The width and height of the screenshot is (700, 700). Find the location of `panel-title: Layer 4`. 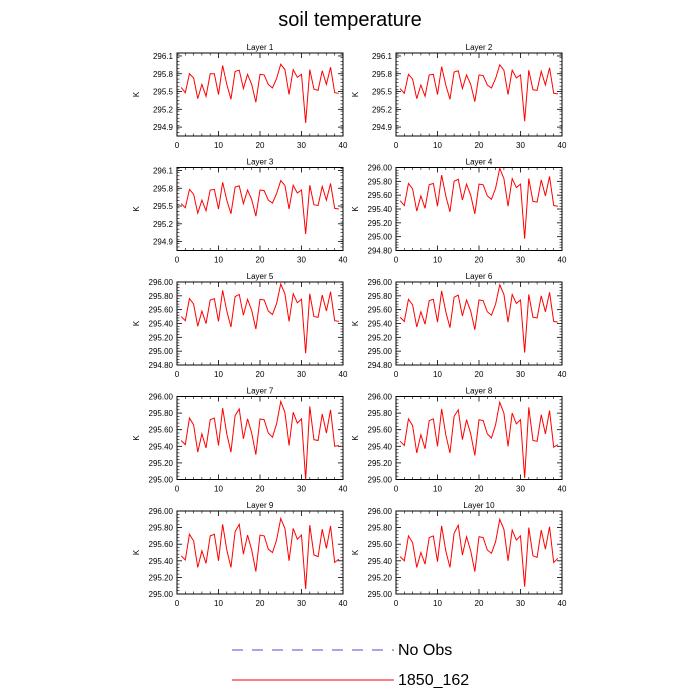

panel-title: Layer 4 is located at coordinates (479, 162).